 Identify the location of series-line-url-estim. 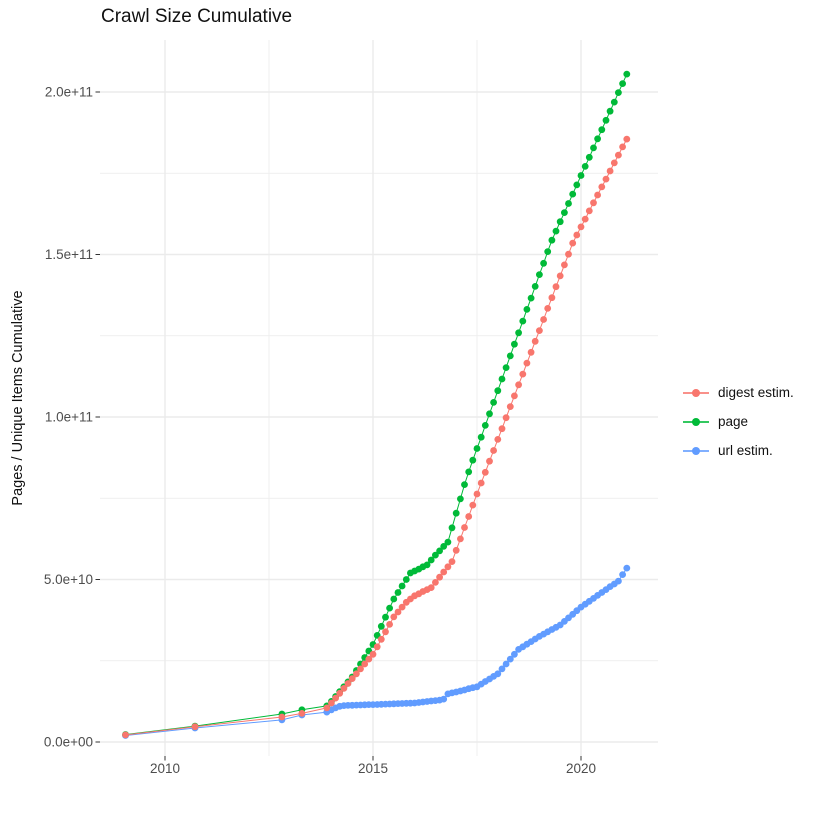
(376, 651).